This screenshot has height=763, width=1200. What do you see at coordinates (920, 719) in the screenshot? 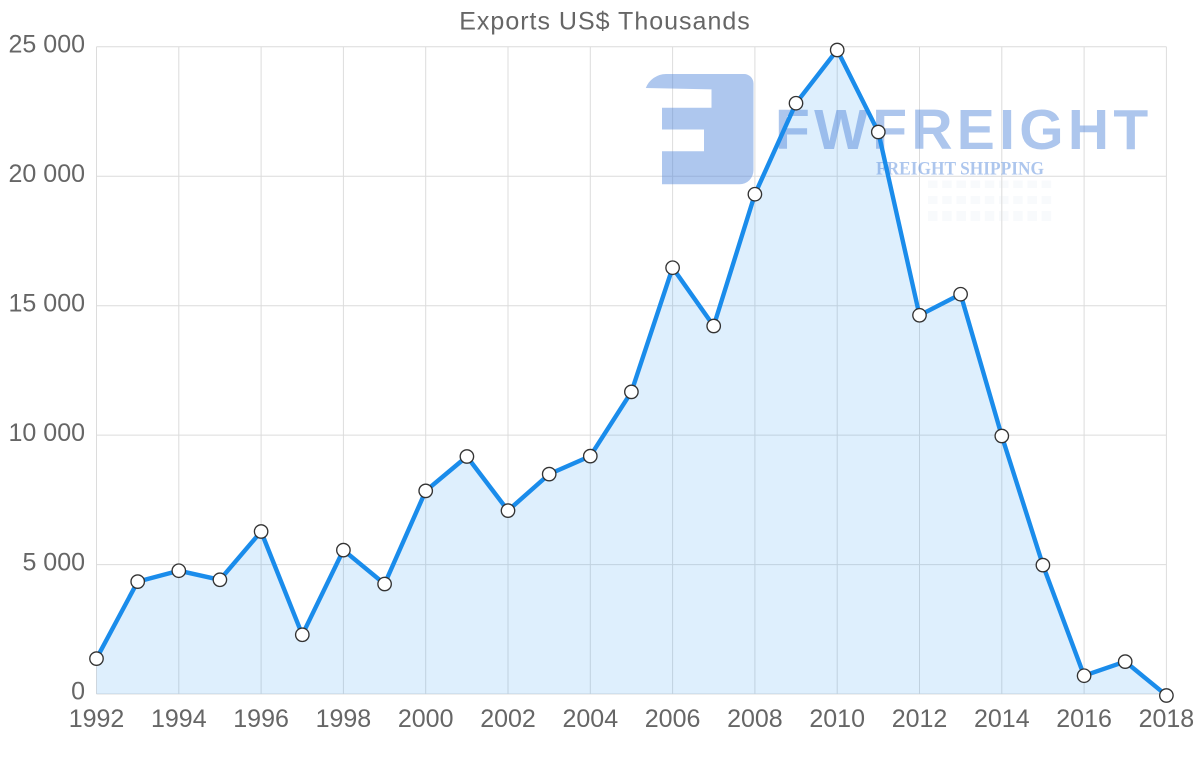
I see `svg-text: 2012` at bounding box center [920, 719].